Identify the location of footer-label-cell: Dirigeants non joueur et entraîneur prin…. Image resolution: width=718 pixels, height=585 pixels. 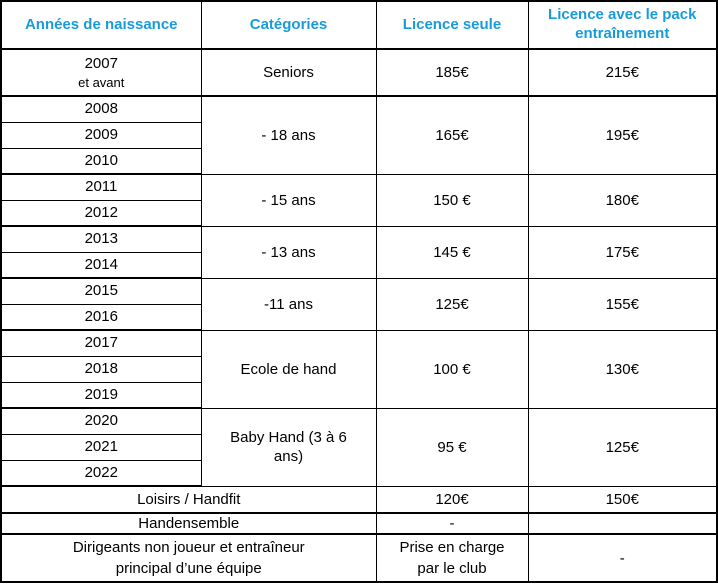
(188, 558).